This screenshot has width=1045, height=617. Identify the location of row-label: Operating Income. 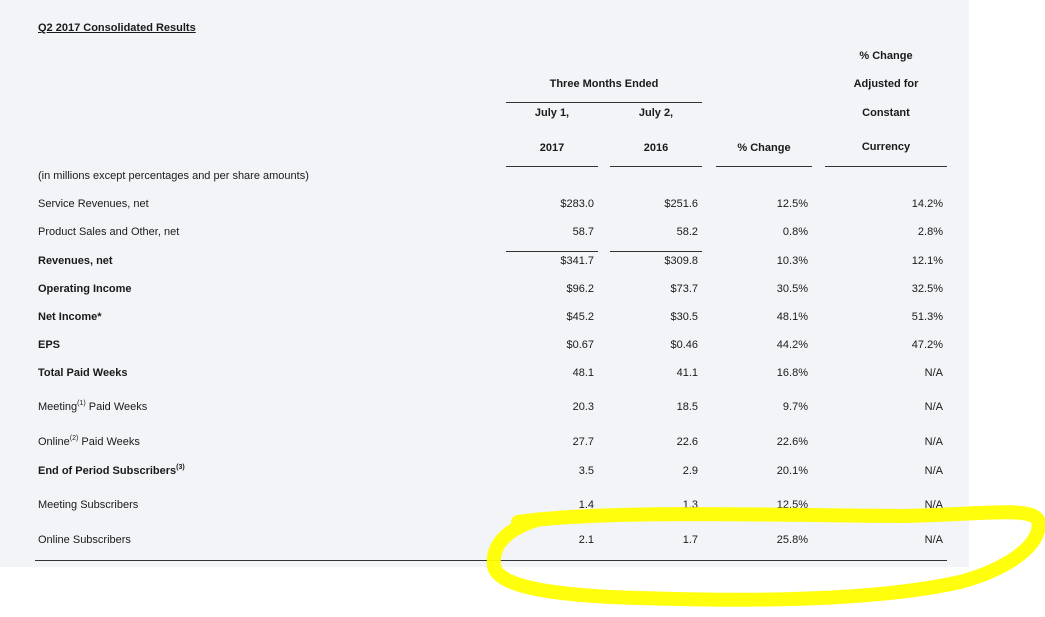
(85, 289).